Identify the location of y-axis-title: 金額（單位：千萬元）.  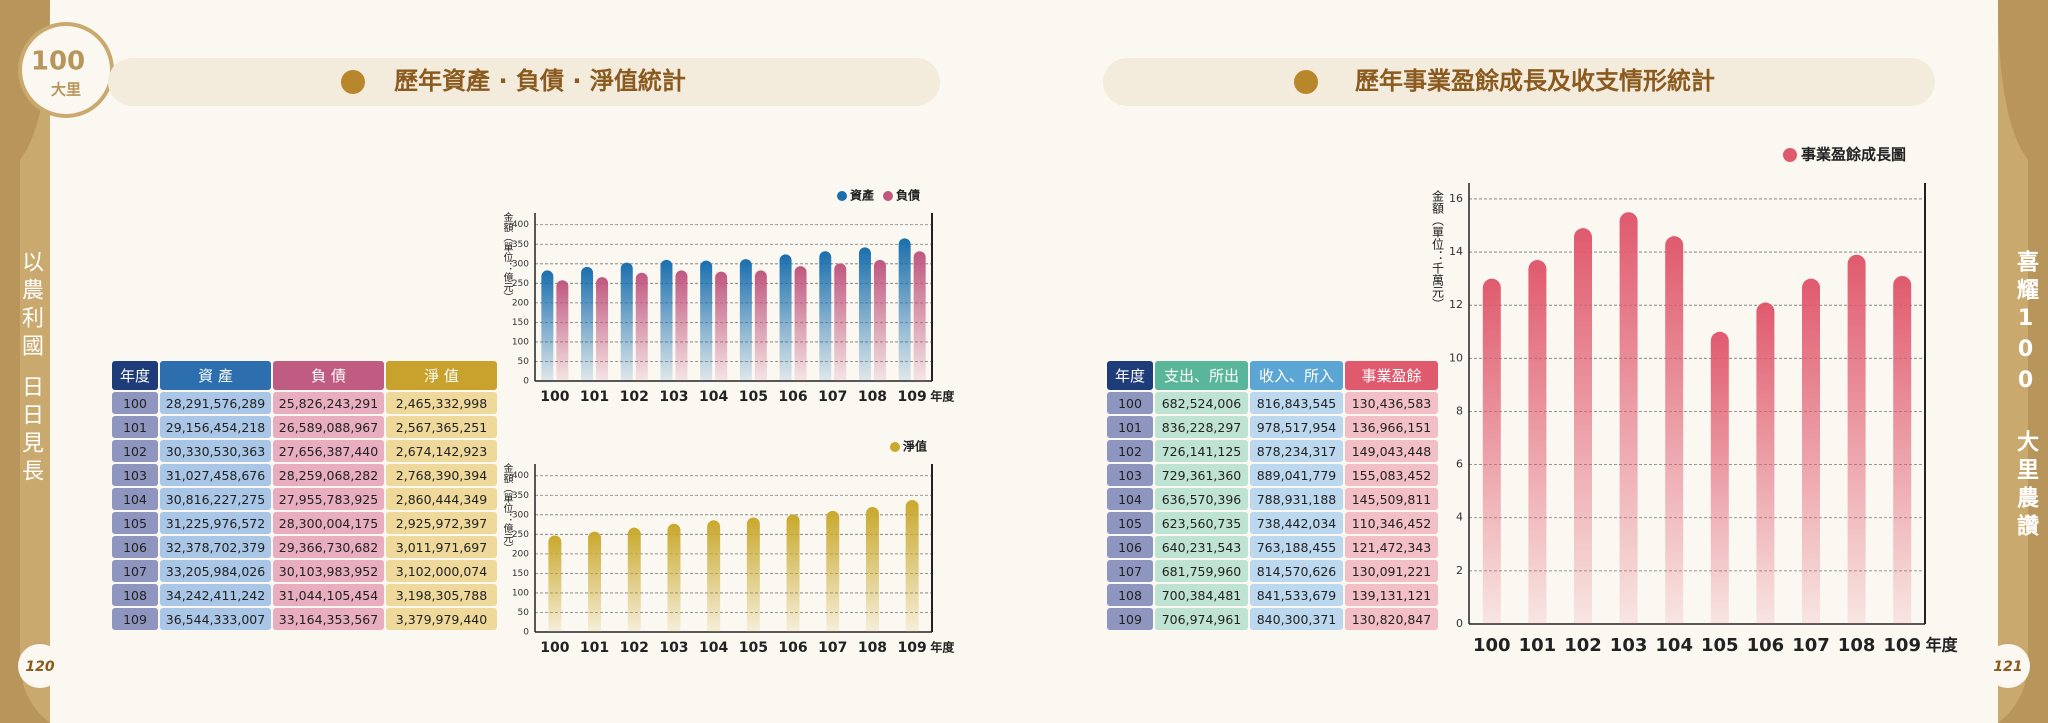
(1438, 249).